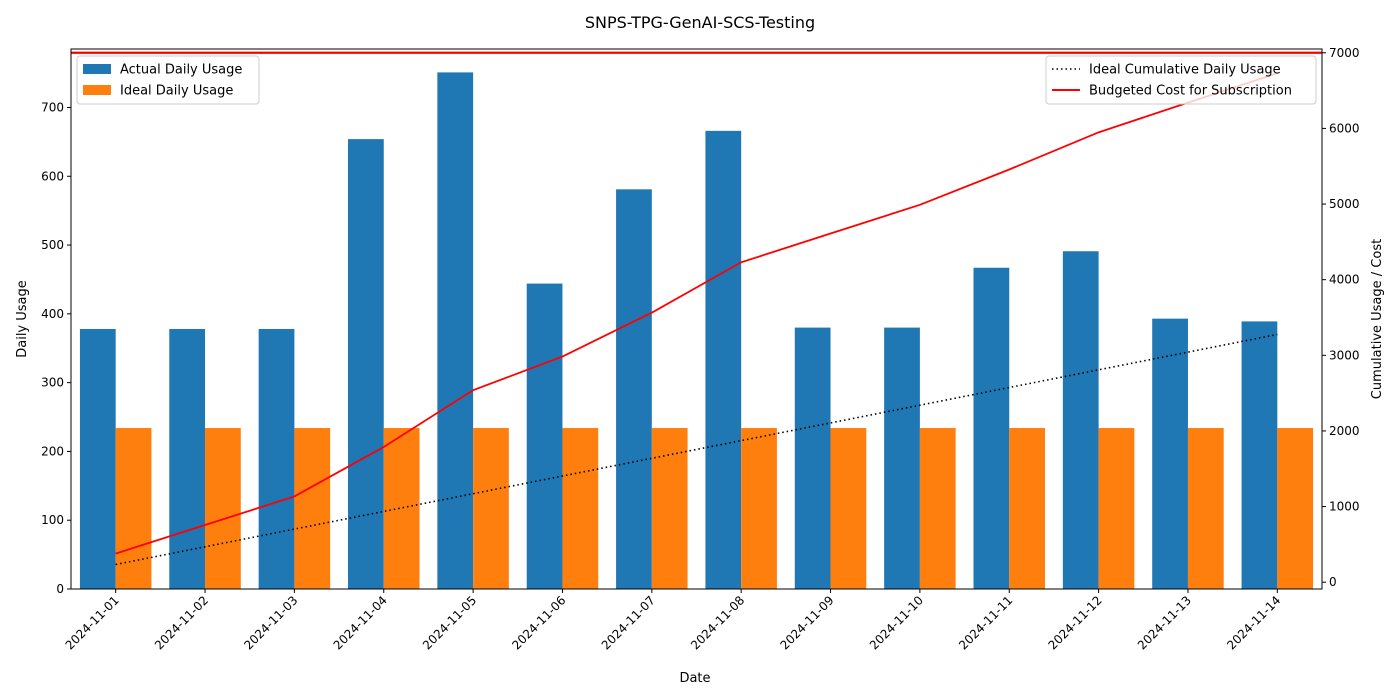  I want to click on legend-label: Actual Daily Usage, so click(181, 70).